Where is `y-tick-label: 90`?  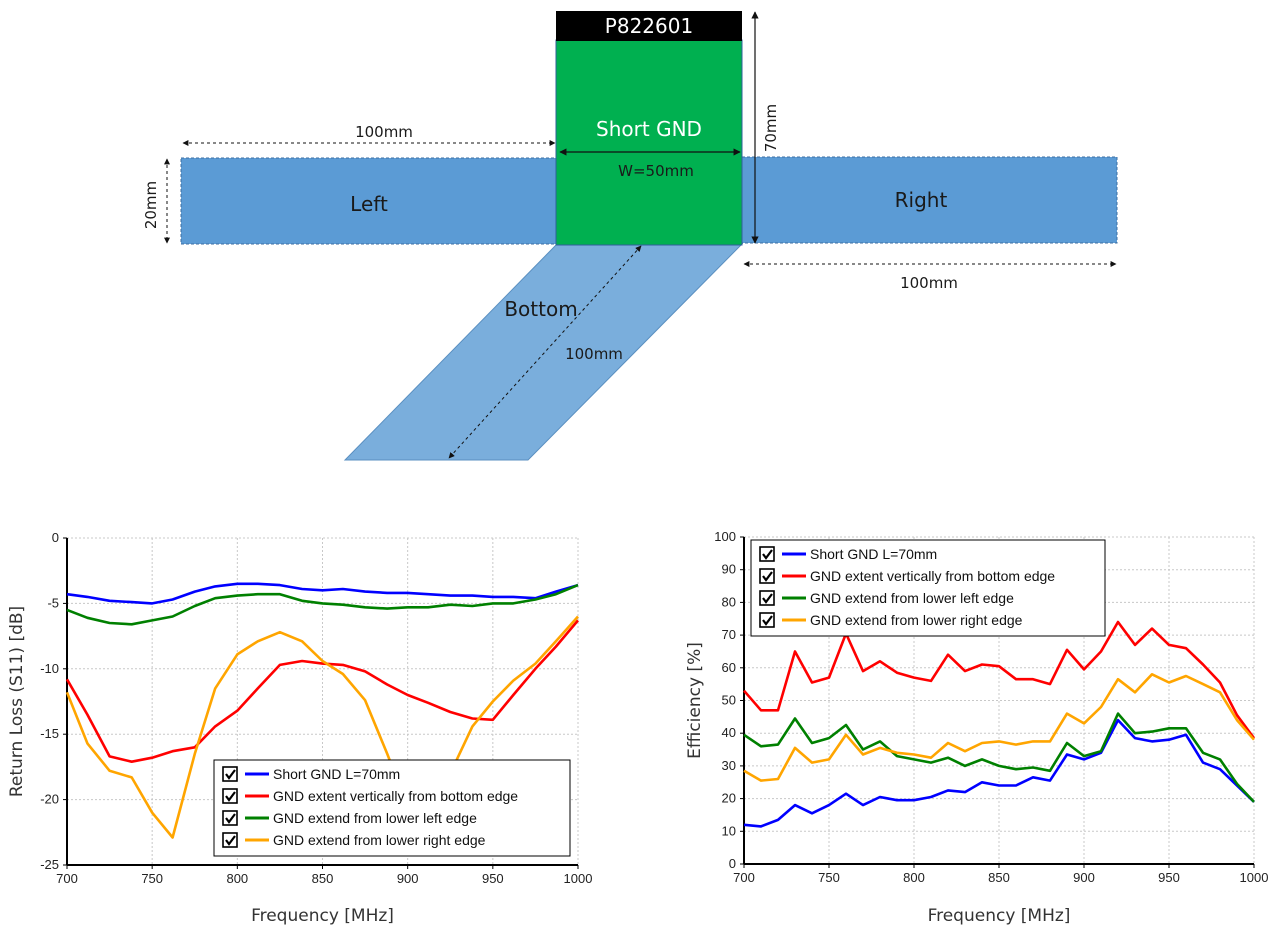 y-tick-label: 90 is located at coordinates (729, 569).